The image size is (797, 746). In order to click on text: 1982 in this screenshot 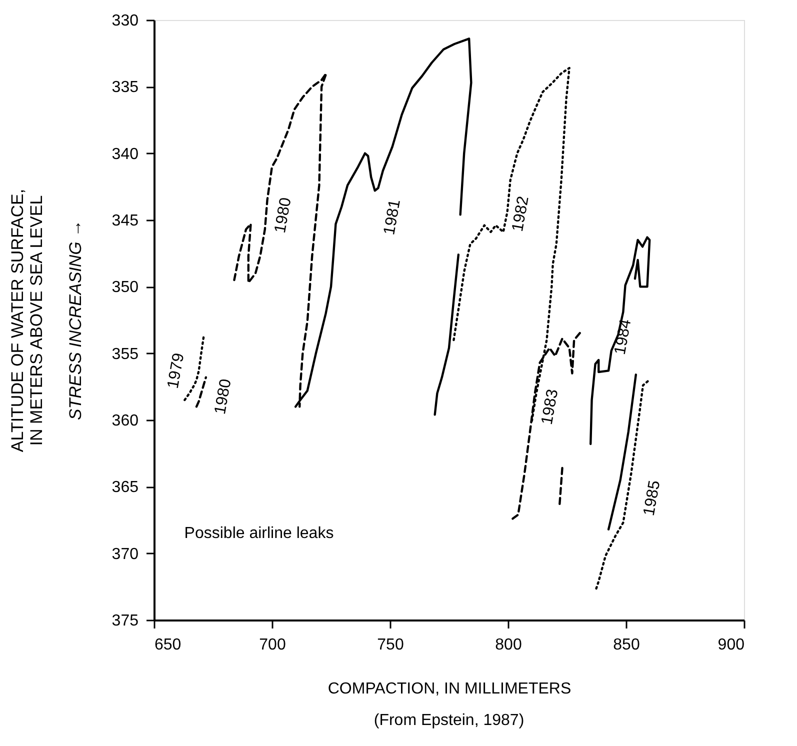, I will do `click(520, 213)`.